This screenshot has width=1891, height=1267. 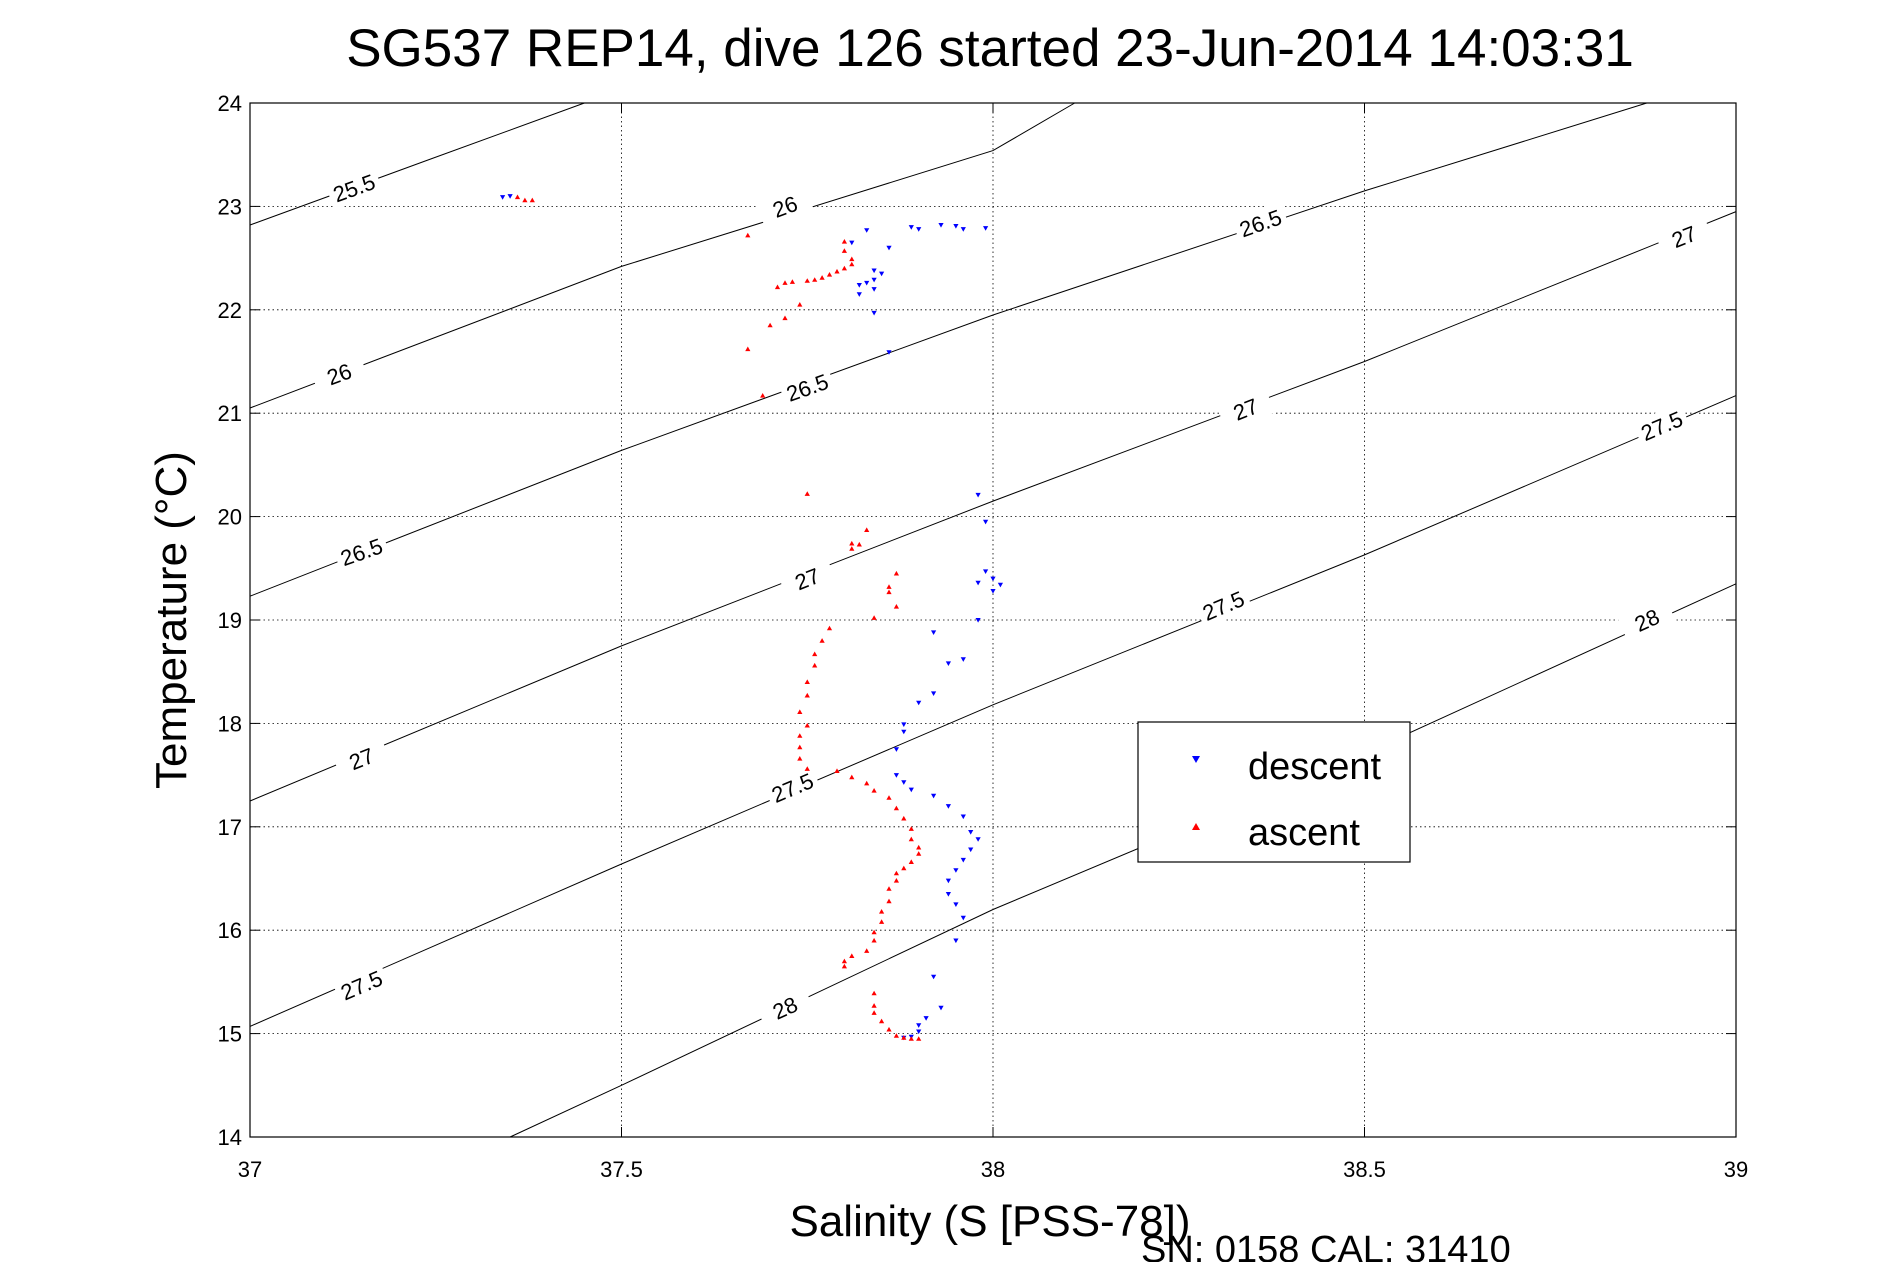 I want to click on x-tick-label: 37, so click(x=250, y=1169).